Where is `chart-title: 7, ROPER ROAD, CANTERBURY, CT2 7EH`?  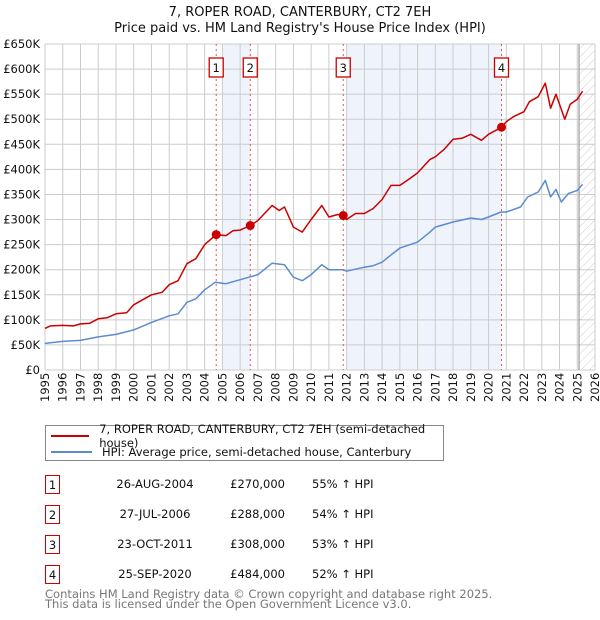
chart-title: 7, ROPER ROAD, CANTERBURY, CT2 7EH is located at coordinates (300, 12).